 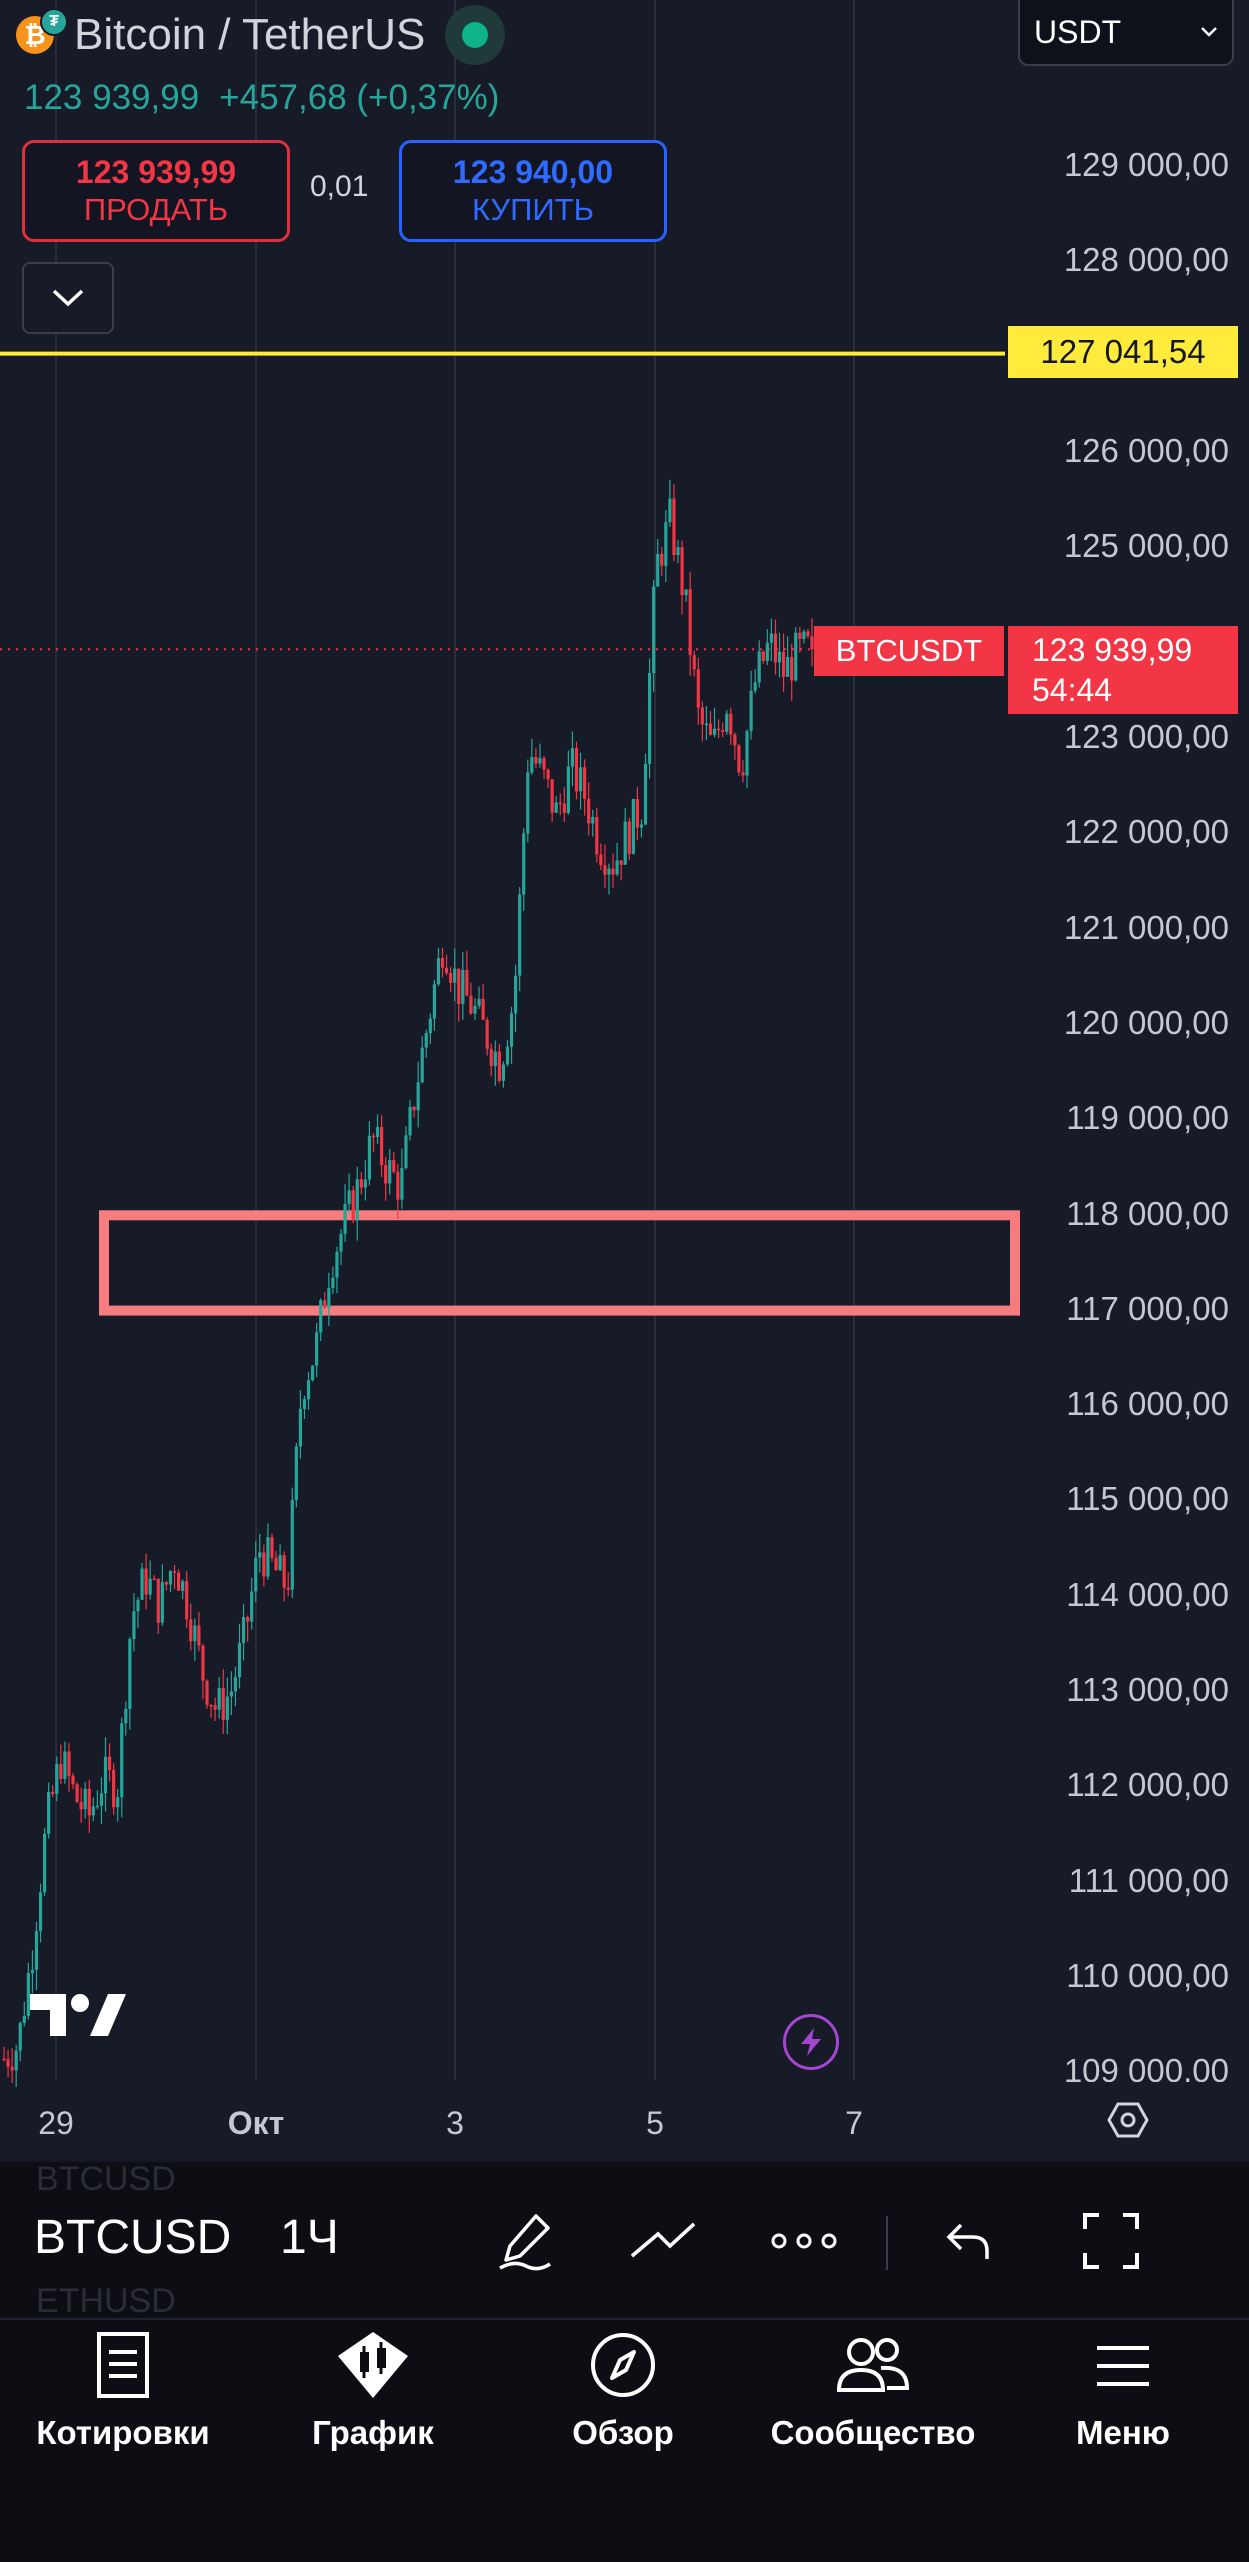 What do you see at coordinates (1123, 2391) in the screenshot?
I see `nav-menu: Меню` at bounding box center [1123, 2391].